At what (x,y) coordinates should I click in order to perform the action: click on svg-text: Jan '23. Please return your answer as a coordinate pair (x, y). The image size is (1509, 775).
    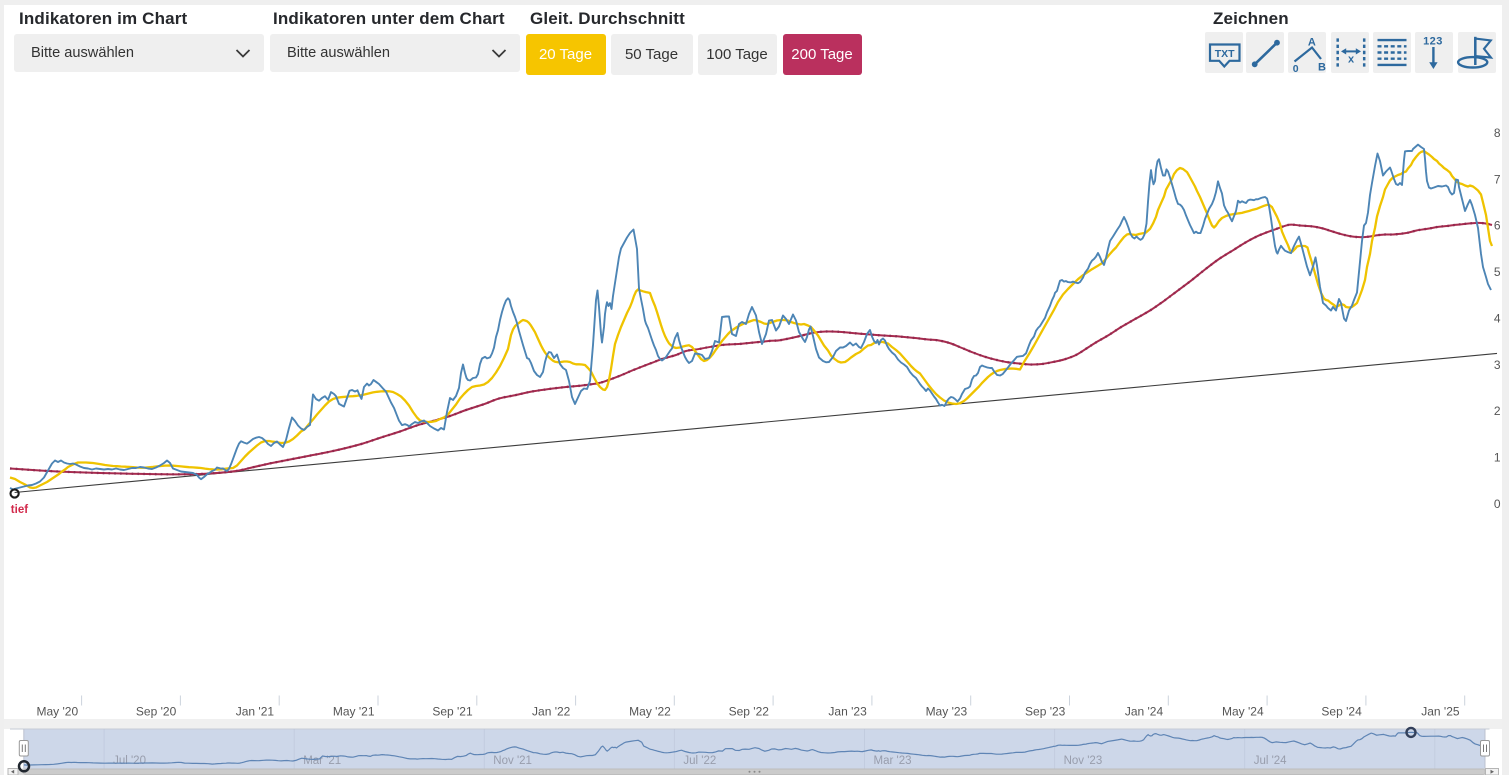
    Looking at the image, I should click on (847, 712).